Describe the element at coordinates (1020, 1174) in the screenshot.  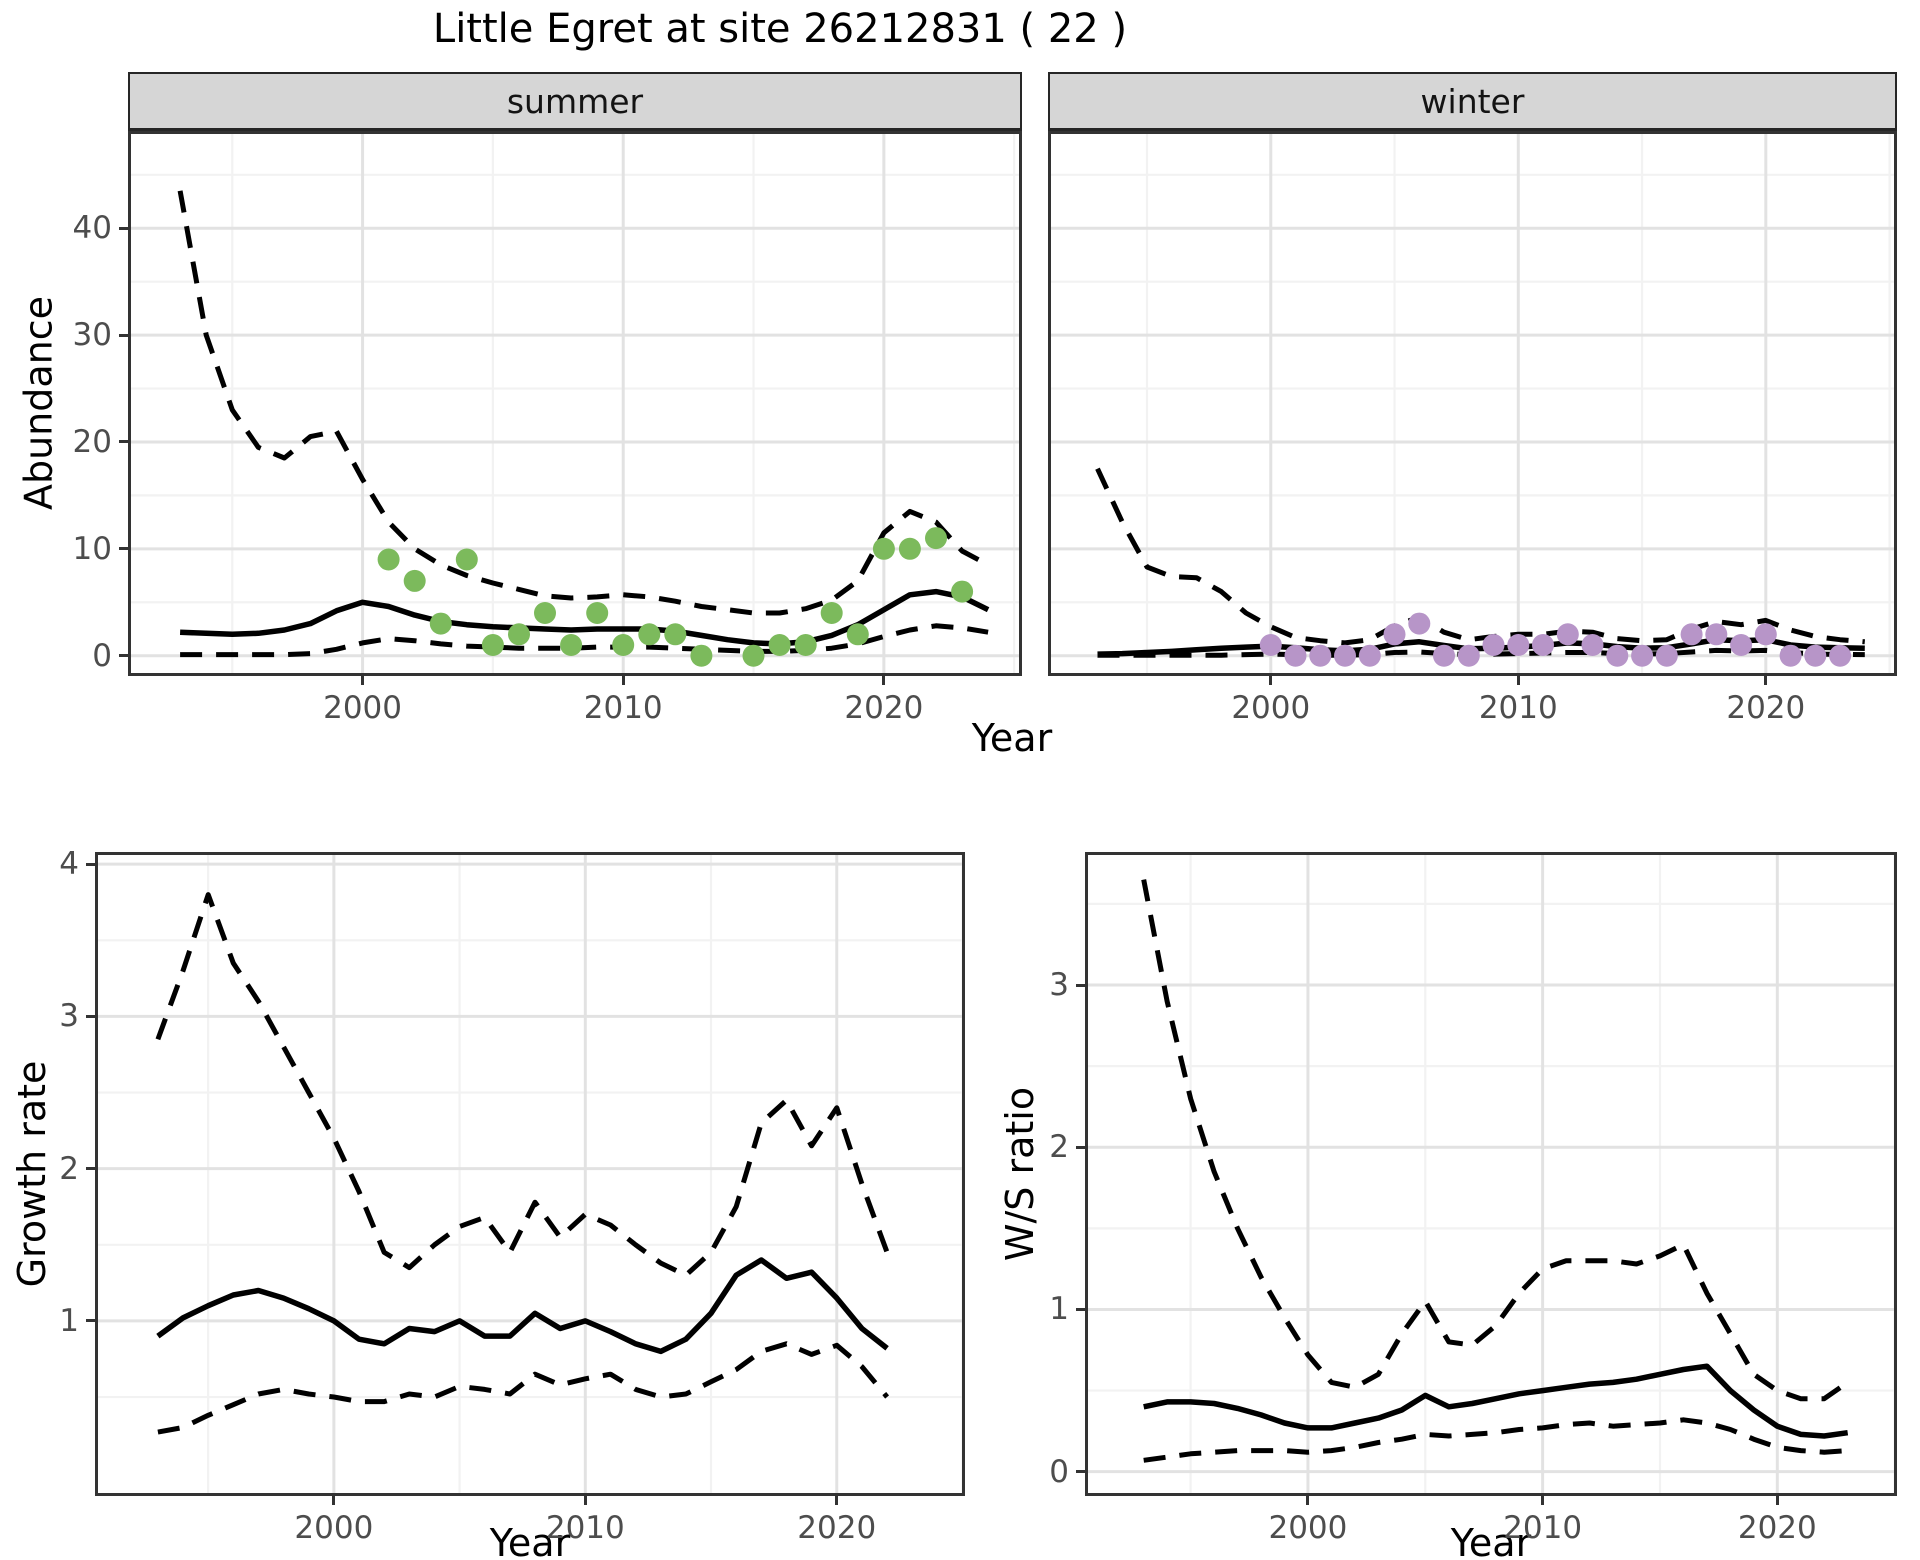
I see `y-axis-title-ws-ratio: W/S ratio` at that location.